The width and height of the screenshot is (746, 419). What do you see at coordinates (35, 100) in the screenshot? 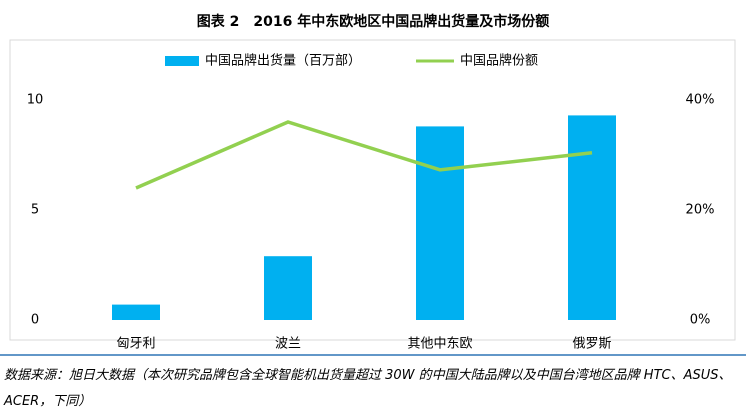
I see `y-tick-label: 10` at bounding box center [35, 100].